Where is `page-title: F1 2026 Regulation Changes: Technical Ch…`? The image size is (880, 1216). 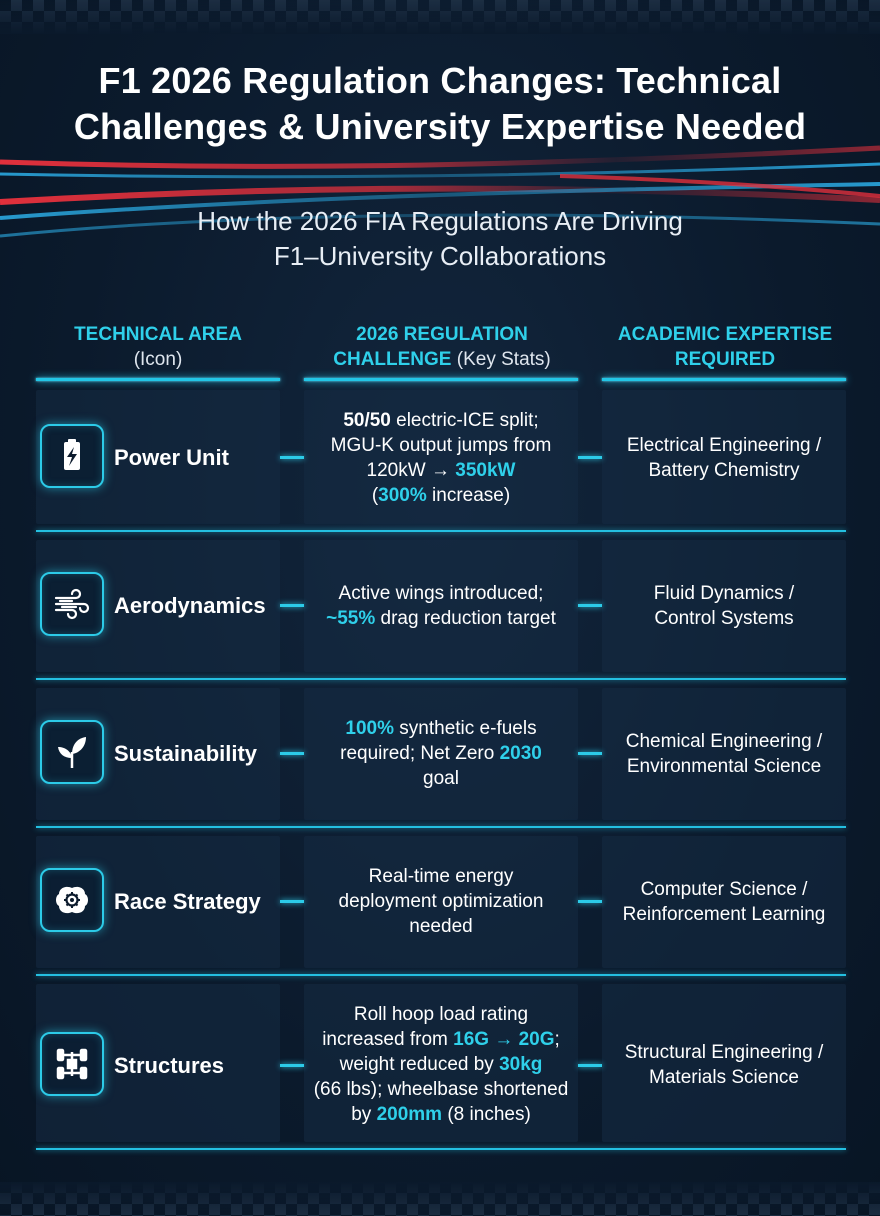 page-title: F1 2026 Regulation Changes: Technical Ch… is located at coordinates (440, 104).